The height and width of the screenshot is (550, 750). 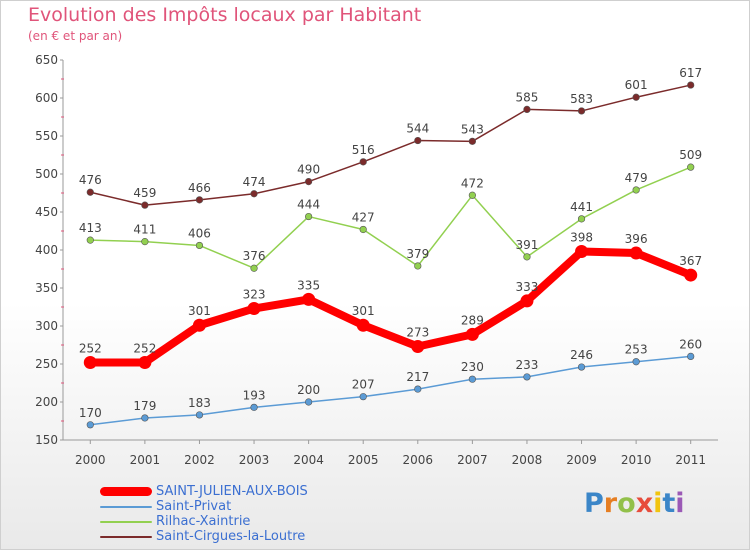 I want to click on y-tick-label: 450, so click(x=46, y=212).